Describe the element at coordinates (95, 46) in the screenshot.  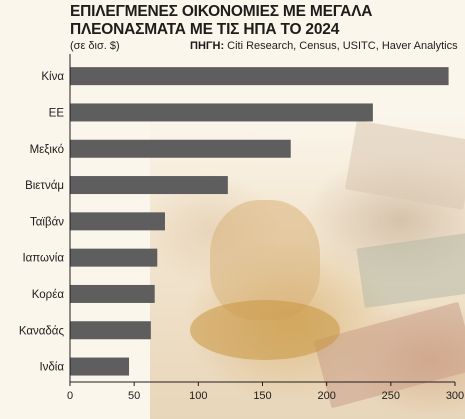
I see `unit-label: (σε δισ. $)` at that location.